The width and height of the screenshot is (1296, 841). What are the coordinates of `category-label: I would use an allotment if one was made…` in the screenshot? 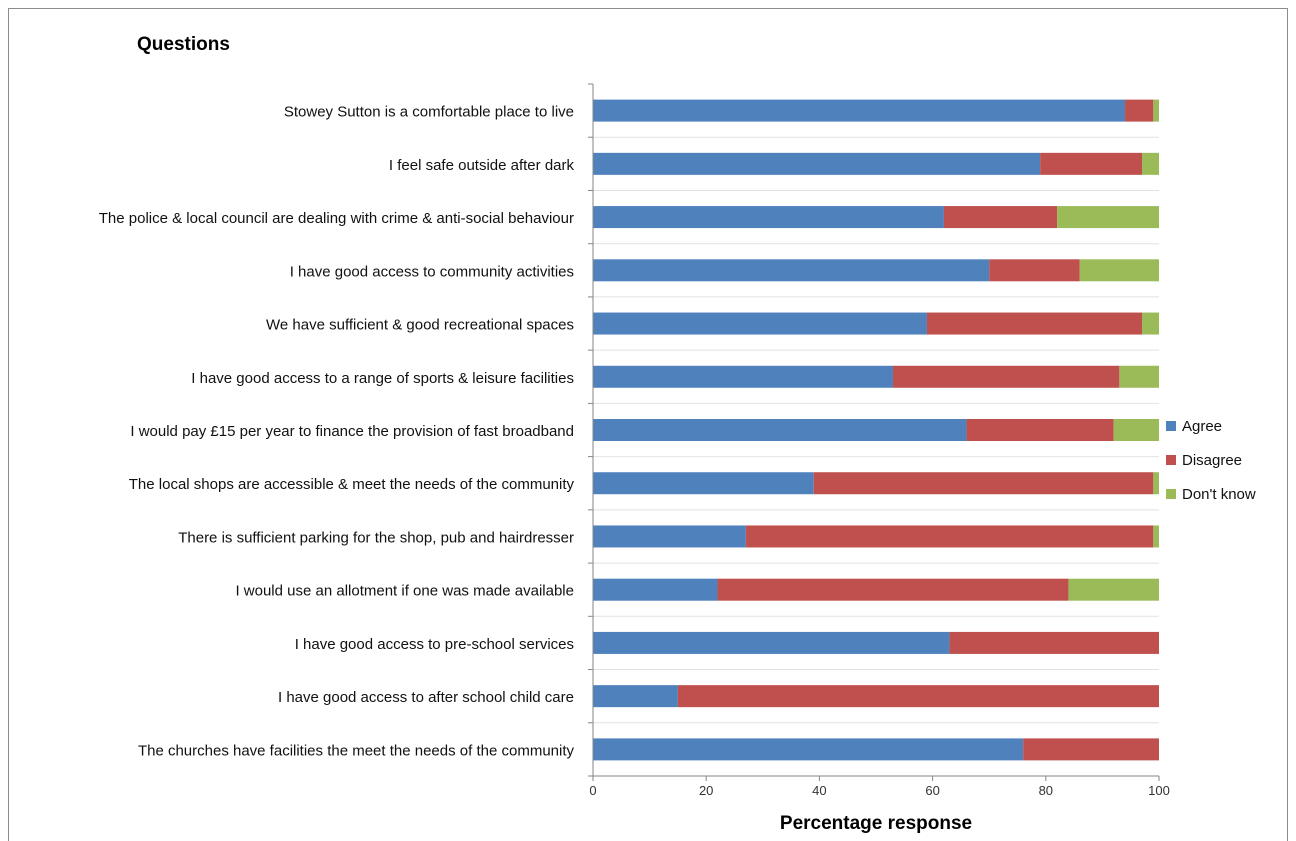 It's located at (404, 591).